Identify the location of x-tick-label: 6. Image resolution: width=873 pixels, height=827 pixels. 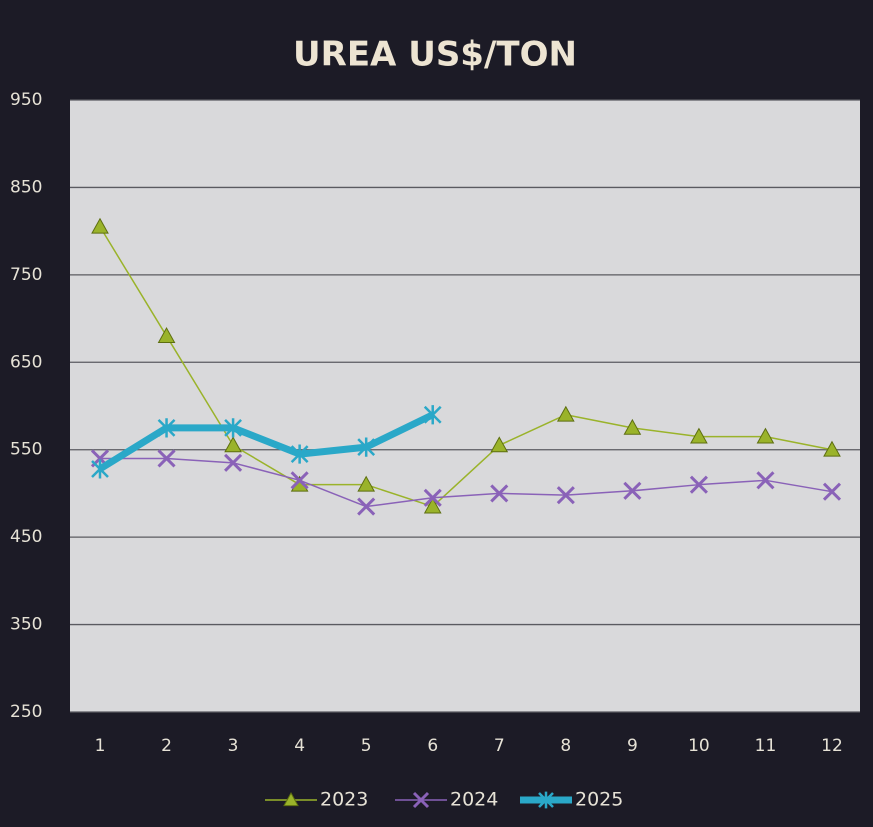
(432, 746).